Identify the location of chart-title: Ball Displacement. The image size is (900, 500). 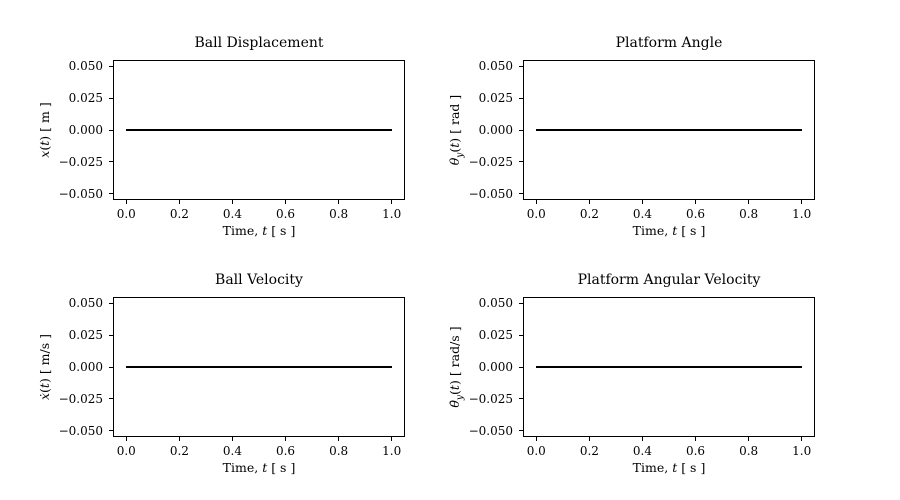
(259, 43).